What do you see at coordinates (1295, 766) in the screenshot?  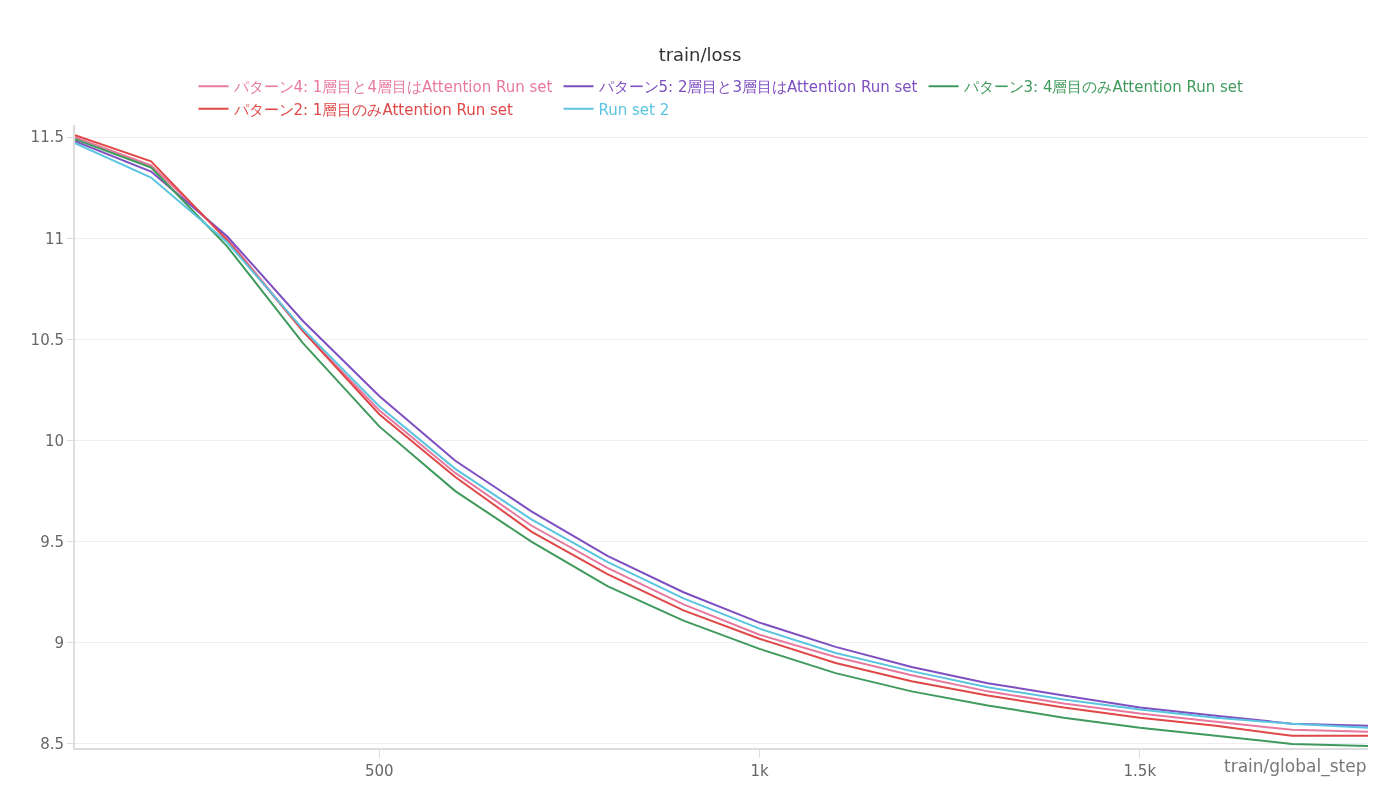 I see `x-axis-title: train/global_step` at bounding box center [1295, 766].